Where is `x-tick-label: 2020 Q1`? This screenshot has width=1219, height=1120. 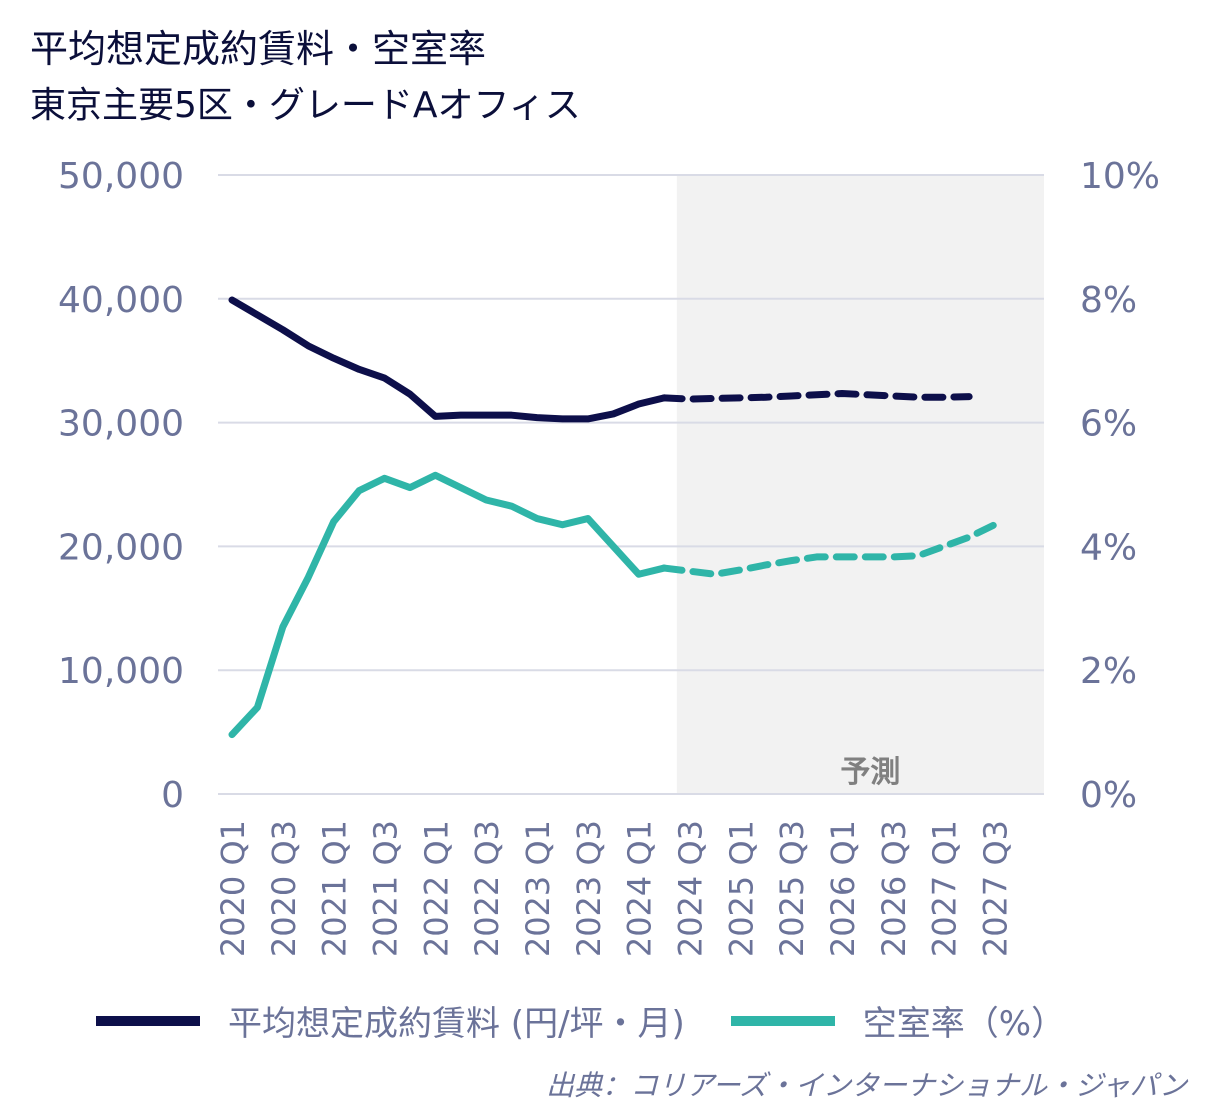
x-tick-label: 2020 Q1 is located at coordinates (233, 888).